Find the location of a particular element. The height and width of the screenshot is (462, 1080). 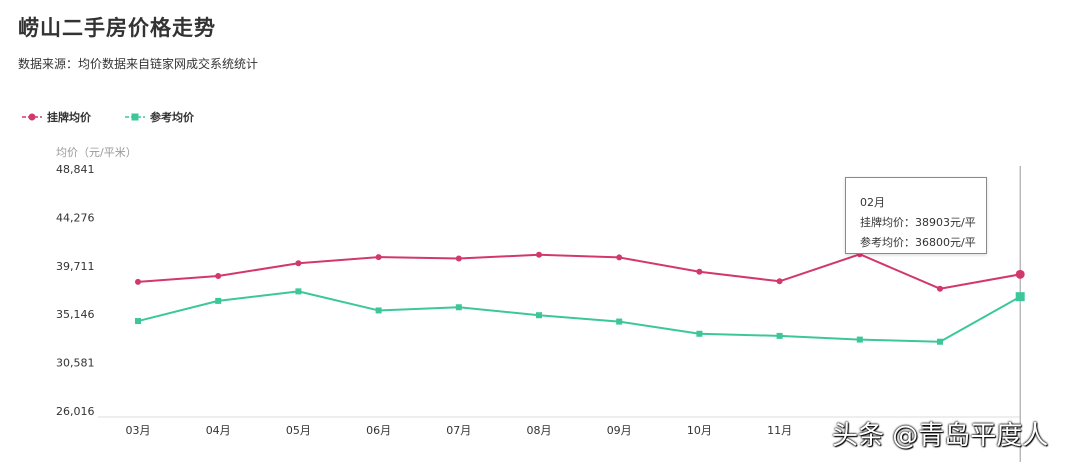

legend-item-reference-price: 参考均价 is located at coordinates (159, 117).